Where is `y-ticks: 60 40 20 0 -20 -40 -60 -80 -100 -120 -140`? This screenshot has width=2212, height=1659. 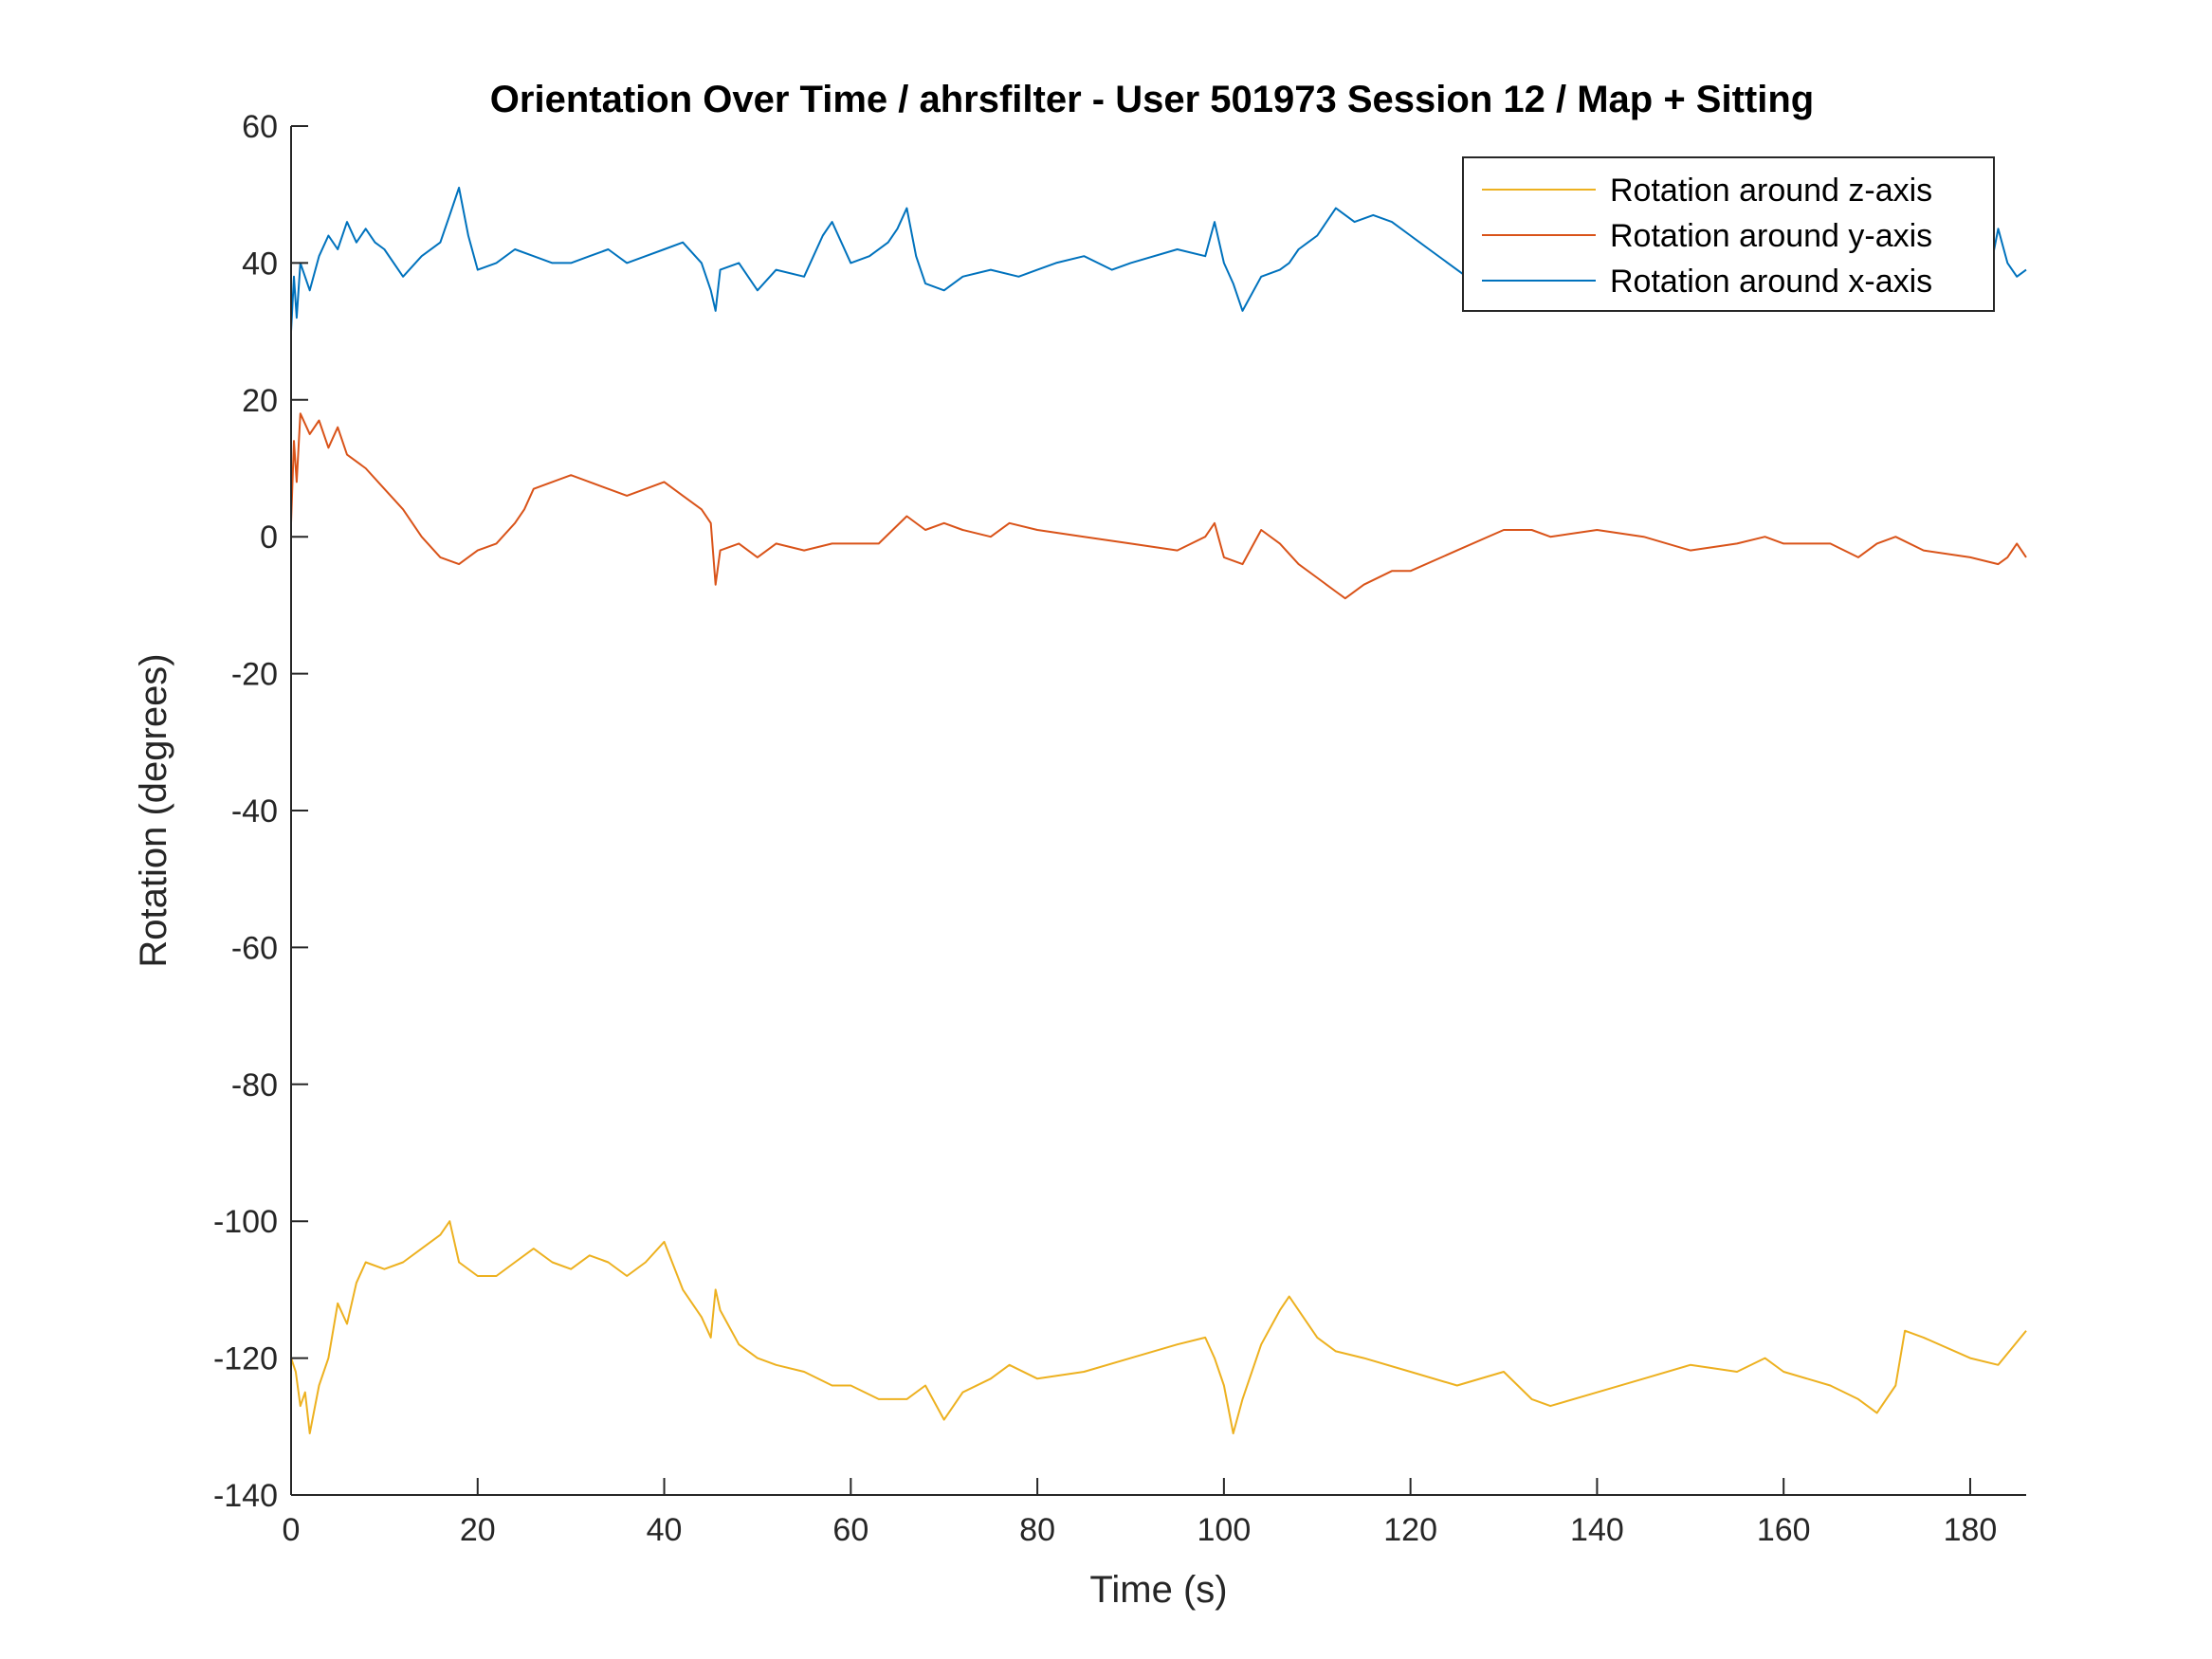
y-ticks: 60 40 20 0 -20 -40 -60 -80 -100 -120 -140 is located at coordinates (260, 811).